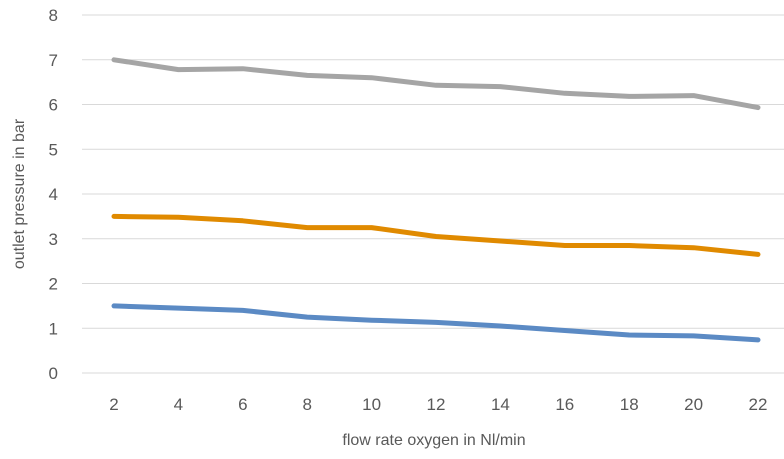 This screenshot has width=784, height=459. Describe the element at coordinates (53, 60) in the screenshot. I see `y-tick-label: 7` at that location.